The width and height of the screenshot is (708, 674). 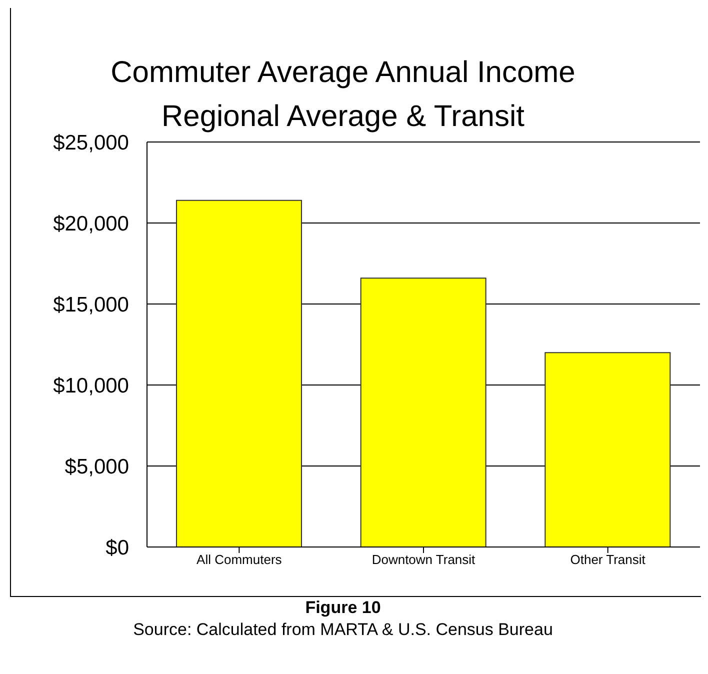 What do you see at coordinates (239, 560) in the screenshot?
I see `x-tick-label: All Commuters` at bounding box center [239, 560].